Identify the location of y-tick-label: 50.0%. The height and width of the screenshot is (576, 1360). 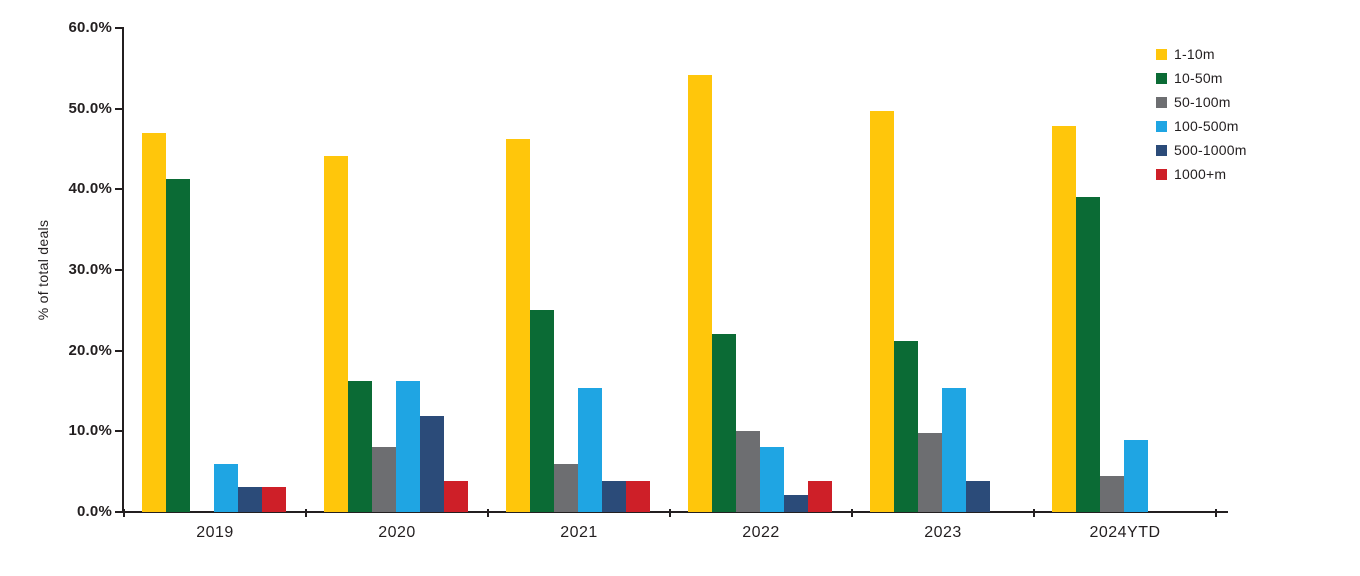
(90, 108).